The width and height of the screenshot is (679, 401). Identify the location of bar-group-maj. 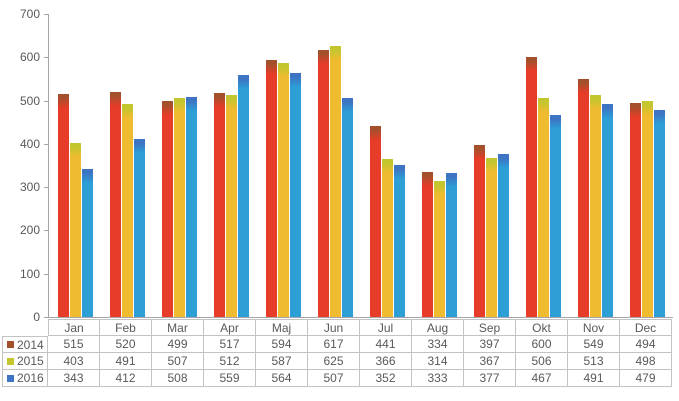
(283, 165).